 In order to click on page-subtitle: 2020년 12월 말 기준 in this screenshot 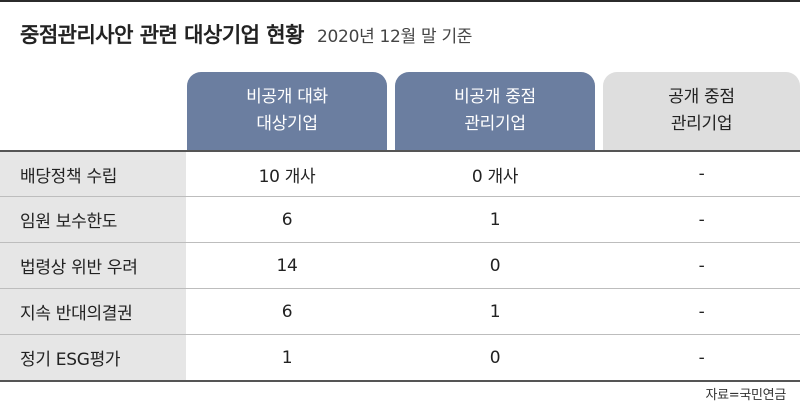, I will do `click(395, 37)`.